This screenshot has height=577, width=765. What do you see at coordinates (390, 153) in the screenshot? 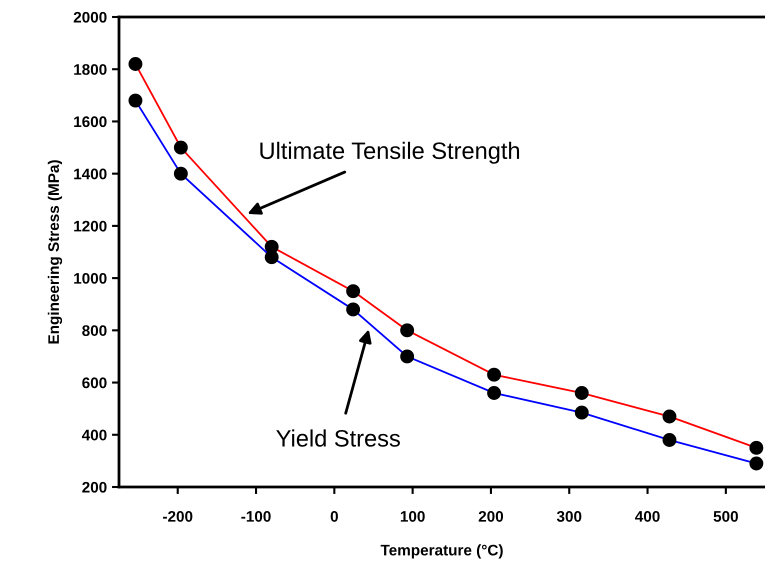
I see `annotation: Ultimate Tensile Strength` at bounding box center [390, 153].